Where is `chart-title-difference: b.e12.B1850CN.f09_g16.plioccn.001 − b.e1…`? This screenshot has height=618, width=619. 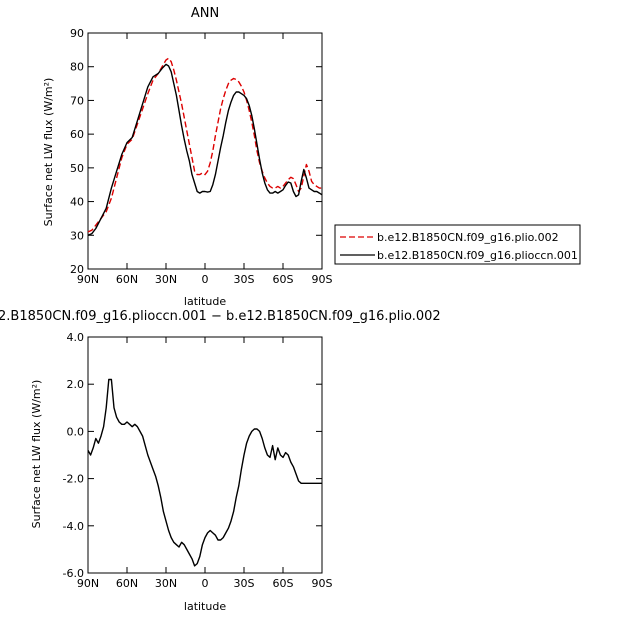 chart-title-difference: b.e12.B1850CN.f09_g16.plioccn.001 − b.e1… is located at coordinates (220, 316).